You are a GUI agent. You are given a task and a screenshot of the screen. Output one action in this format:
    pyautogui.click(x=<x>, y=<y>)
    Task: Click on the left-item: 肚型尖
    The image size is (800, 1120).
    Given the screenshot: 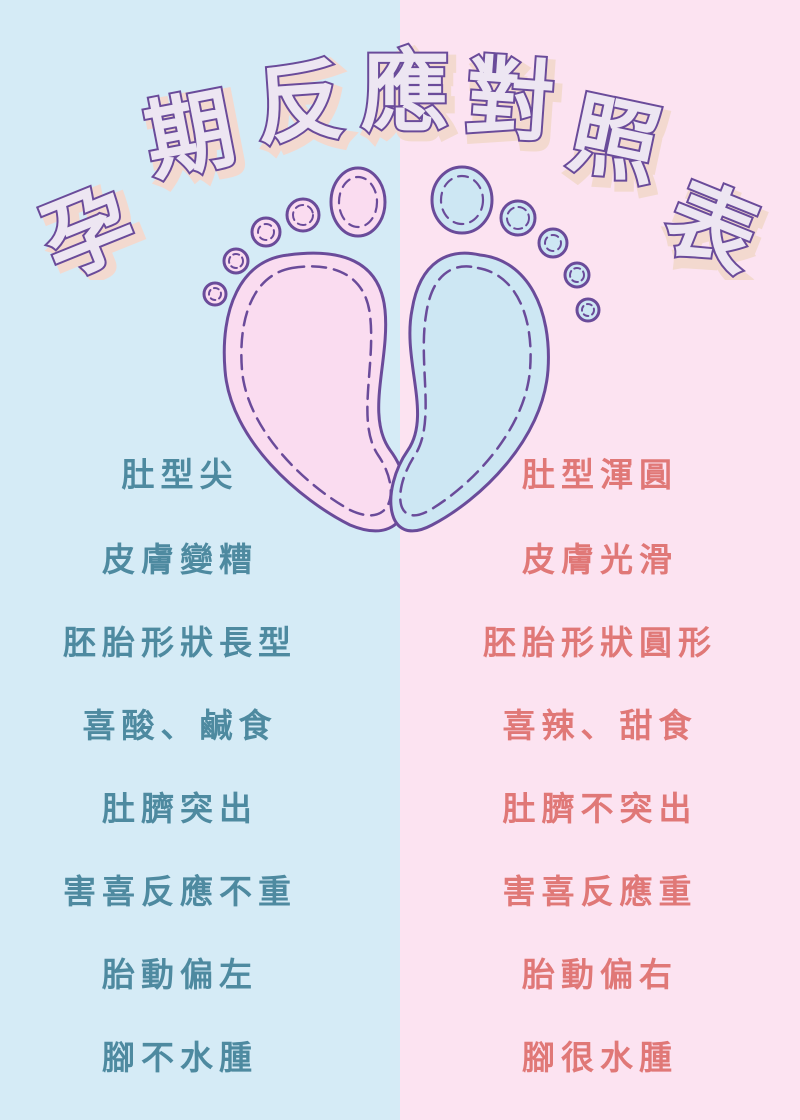 What is the action you would take?
    pyautogui.click(x=180, y=474)
    